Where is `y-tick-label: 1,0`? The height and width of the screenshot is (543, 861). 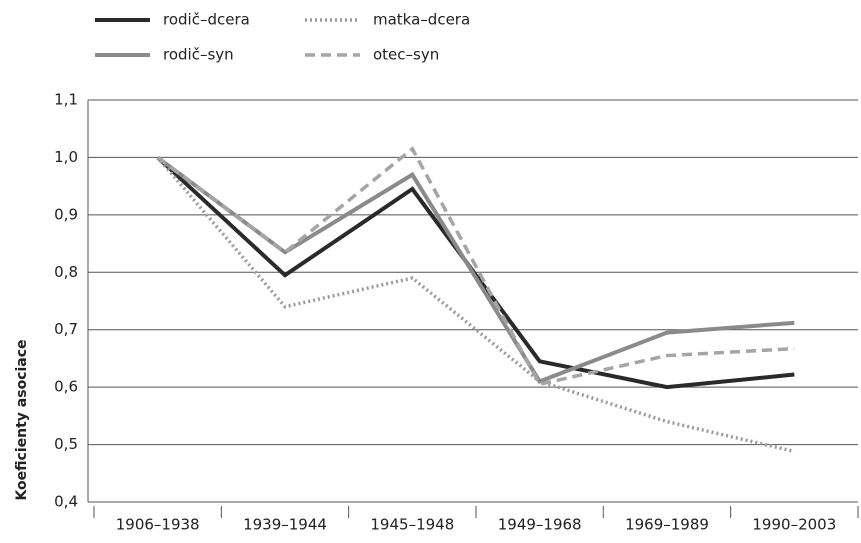 y-tick-label: 1,0 is located at coordinates (66, 157).